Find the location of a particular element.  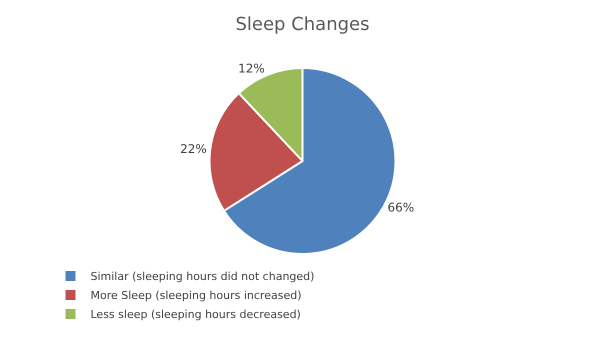

legend-label: Less sleep (sleeping hours decreased) is located at coordinates (195, 315).